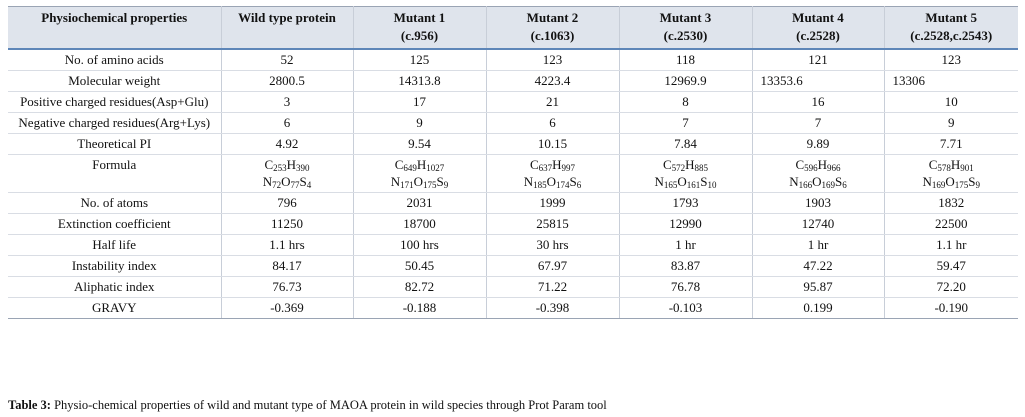 This screenshot has width=1025, height=417. I want to click on value-cell: 9.54, so click(420, 144).